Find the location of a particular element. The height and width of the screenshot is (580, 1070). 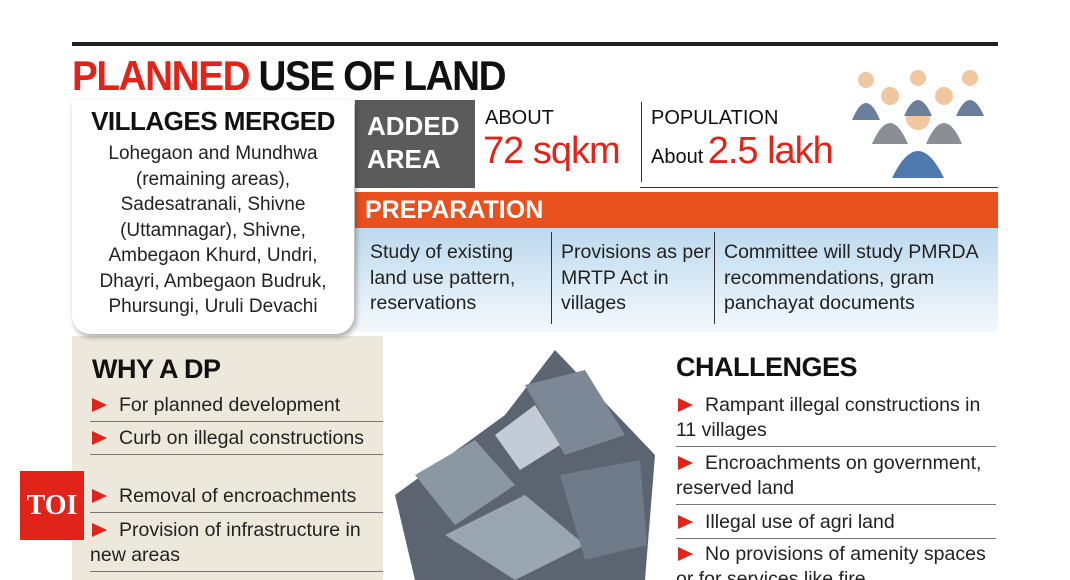

item-text: Curb on illegal constructions is located at coordinates (241, 438).